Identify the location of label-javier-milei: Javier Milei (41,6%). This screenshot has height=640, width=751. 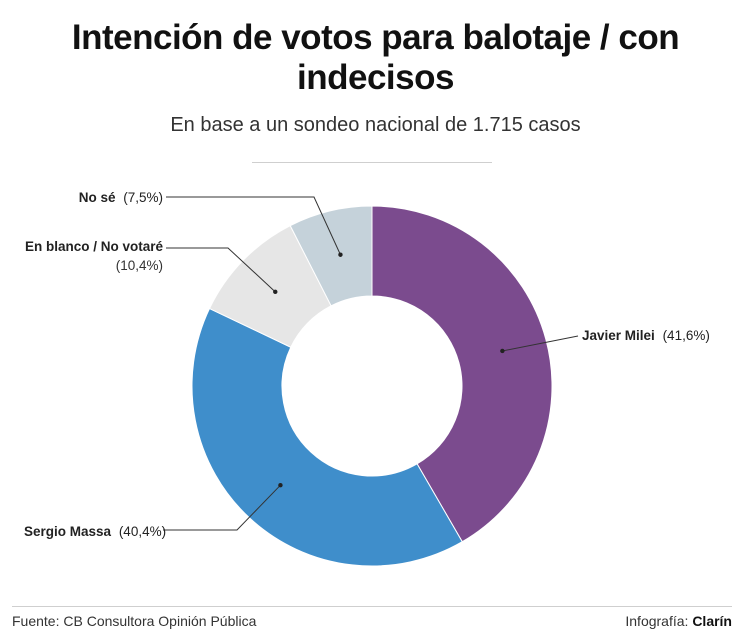
(646, 335).